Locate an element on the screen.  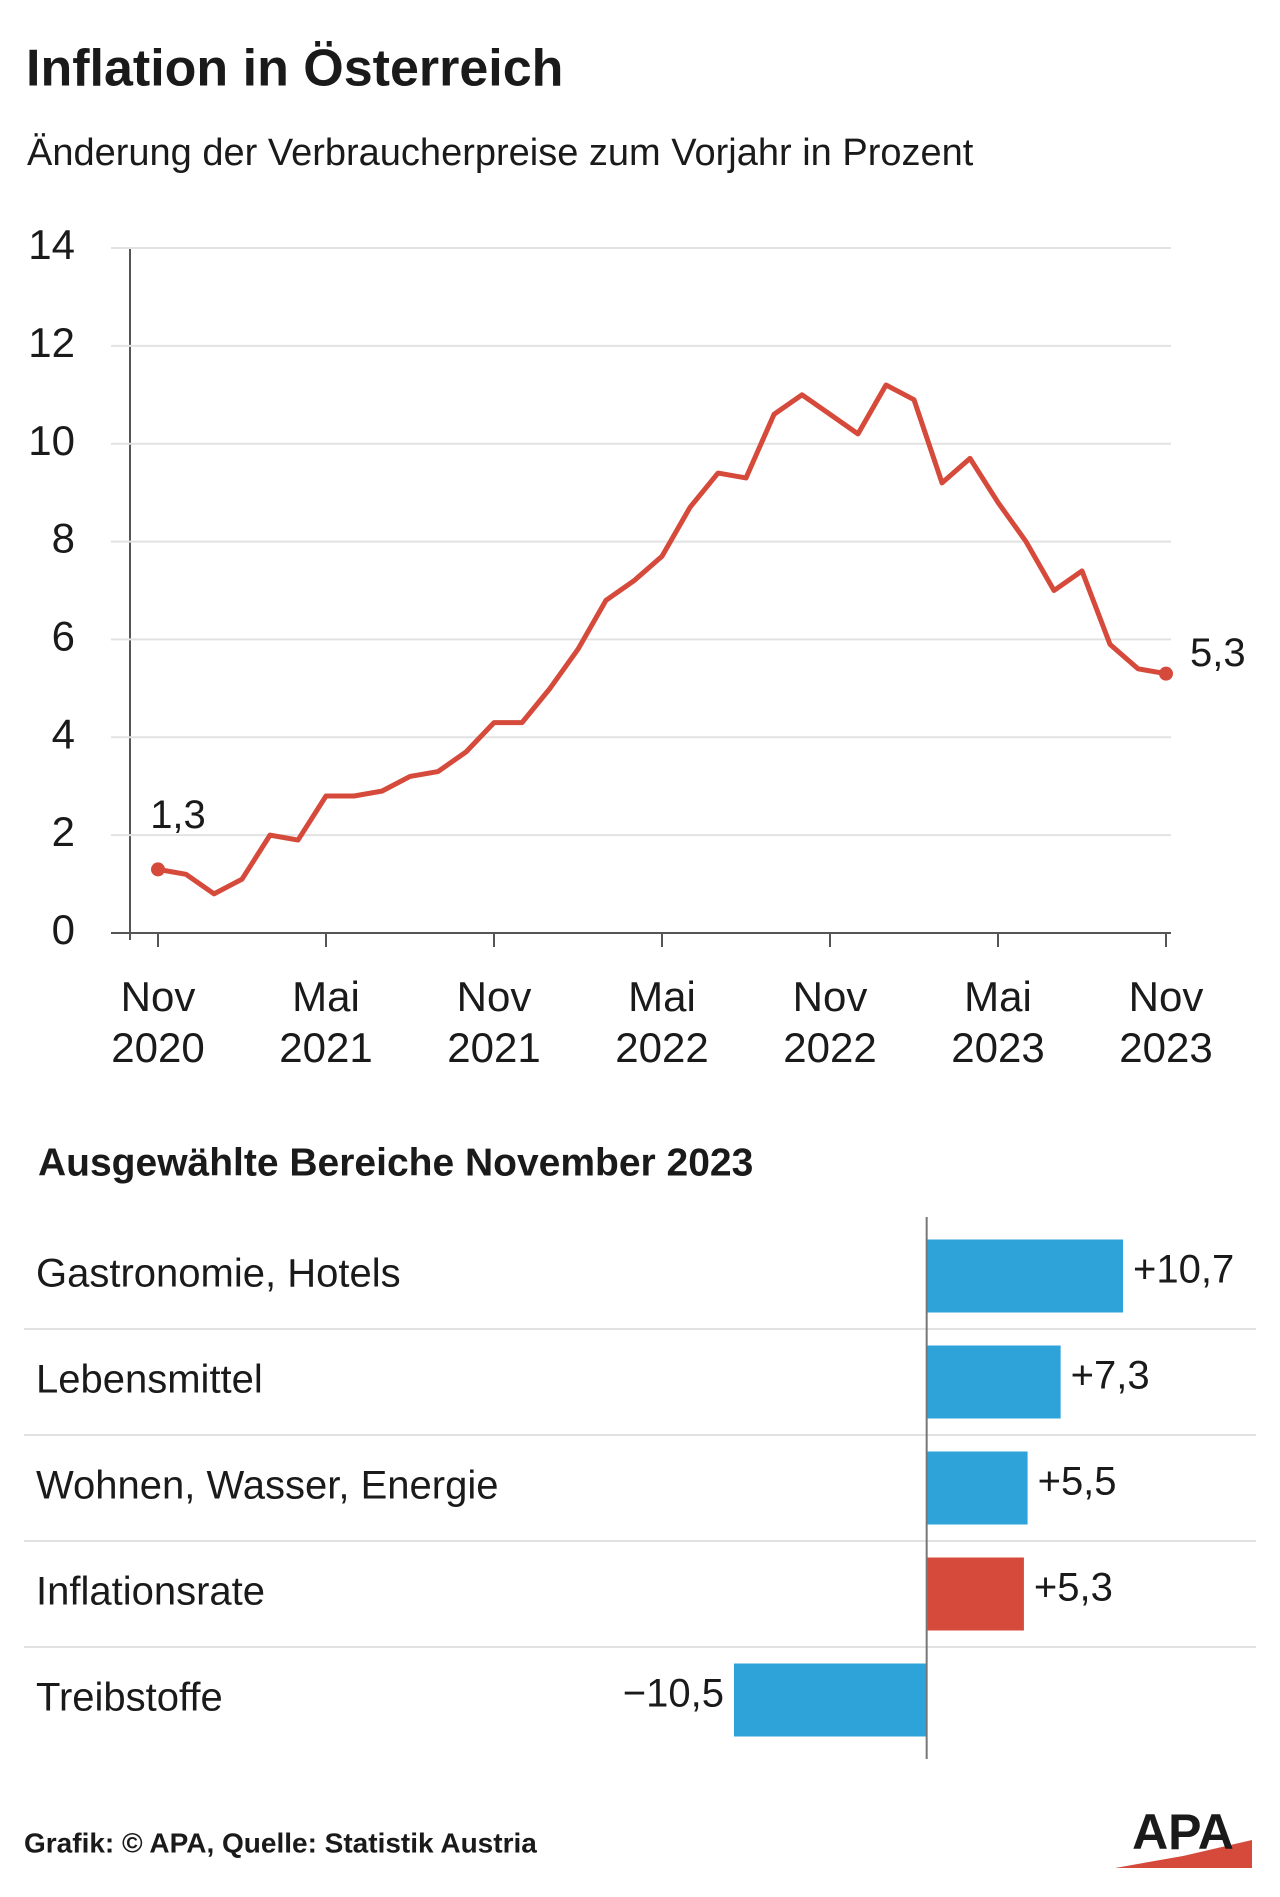
value-label: +5,5 is located at coordinates (1077, 1482).